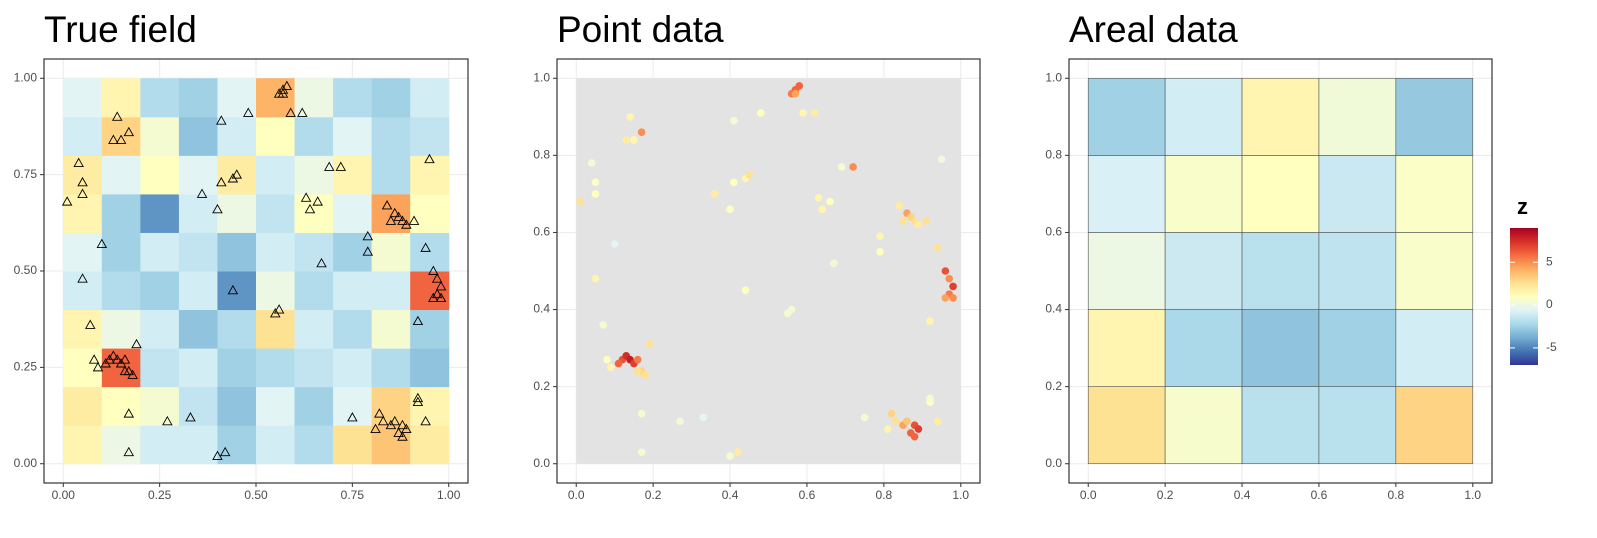  I want to click on legend-title: z, so click(1522, 206).